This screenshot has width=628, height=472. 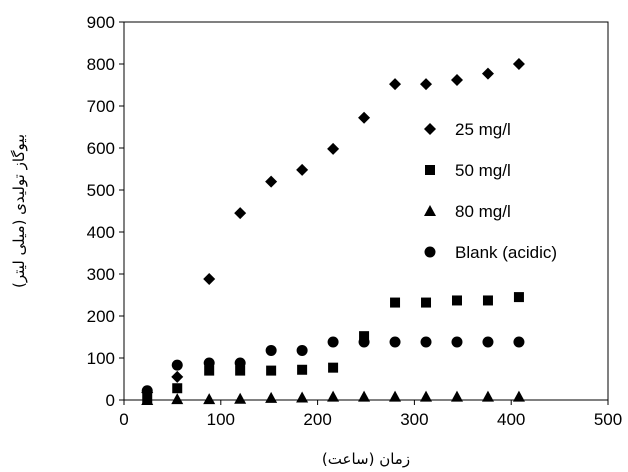 I want to click on legend-item: 25 mg/l, so click(x=467, y=129).